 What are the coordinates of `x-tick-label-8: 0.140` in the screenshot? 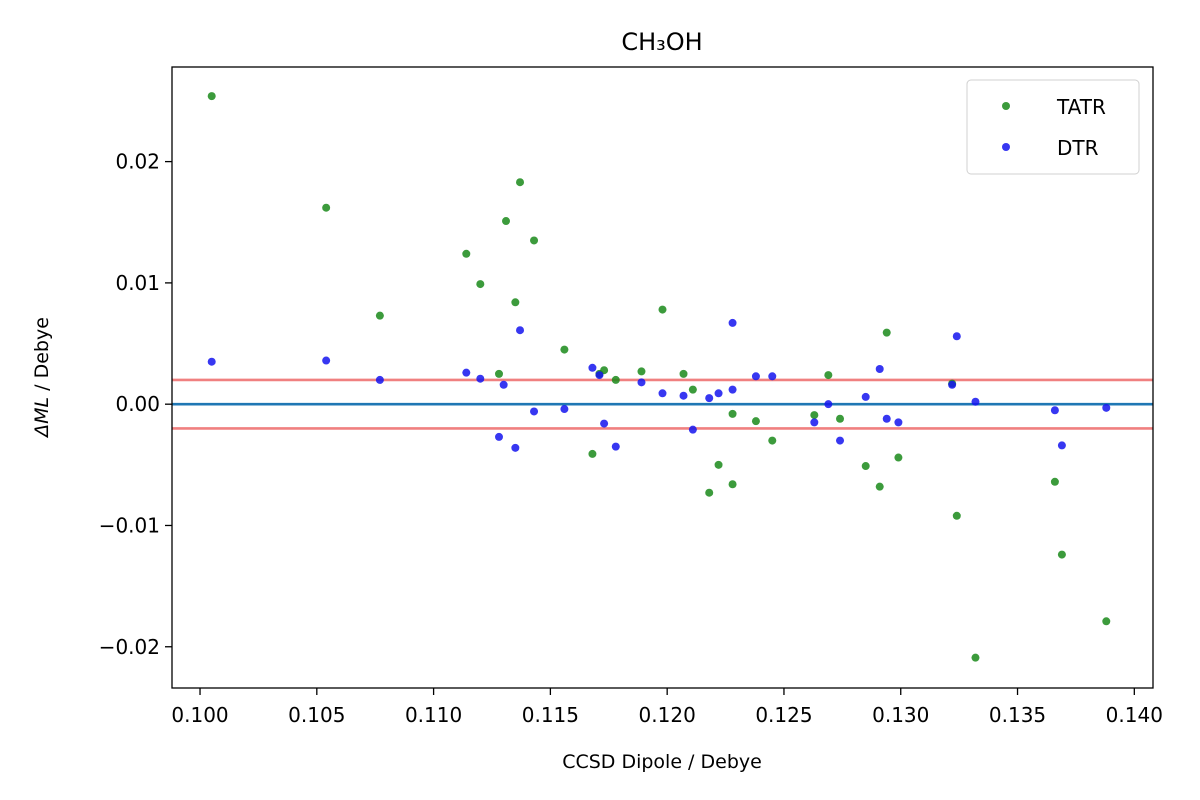 It's located at (1134, 715).